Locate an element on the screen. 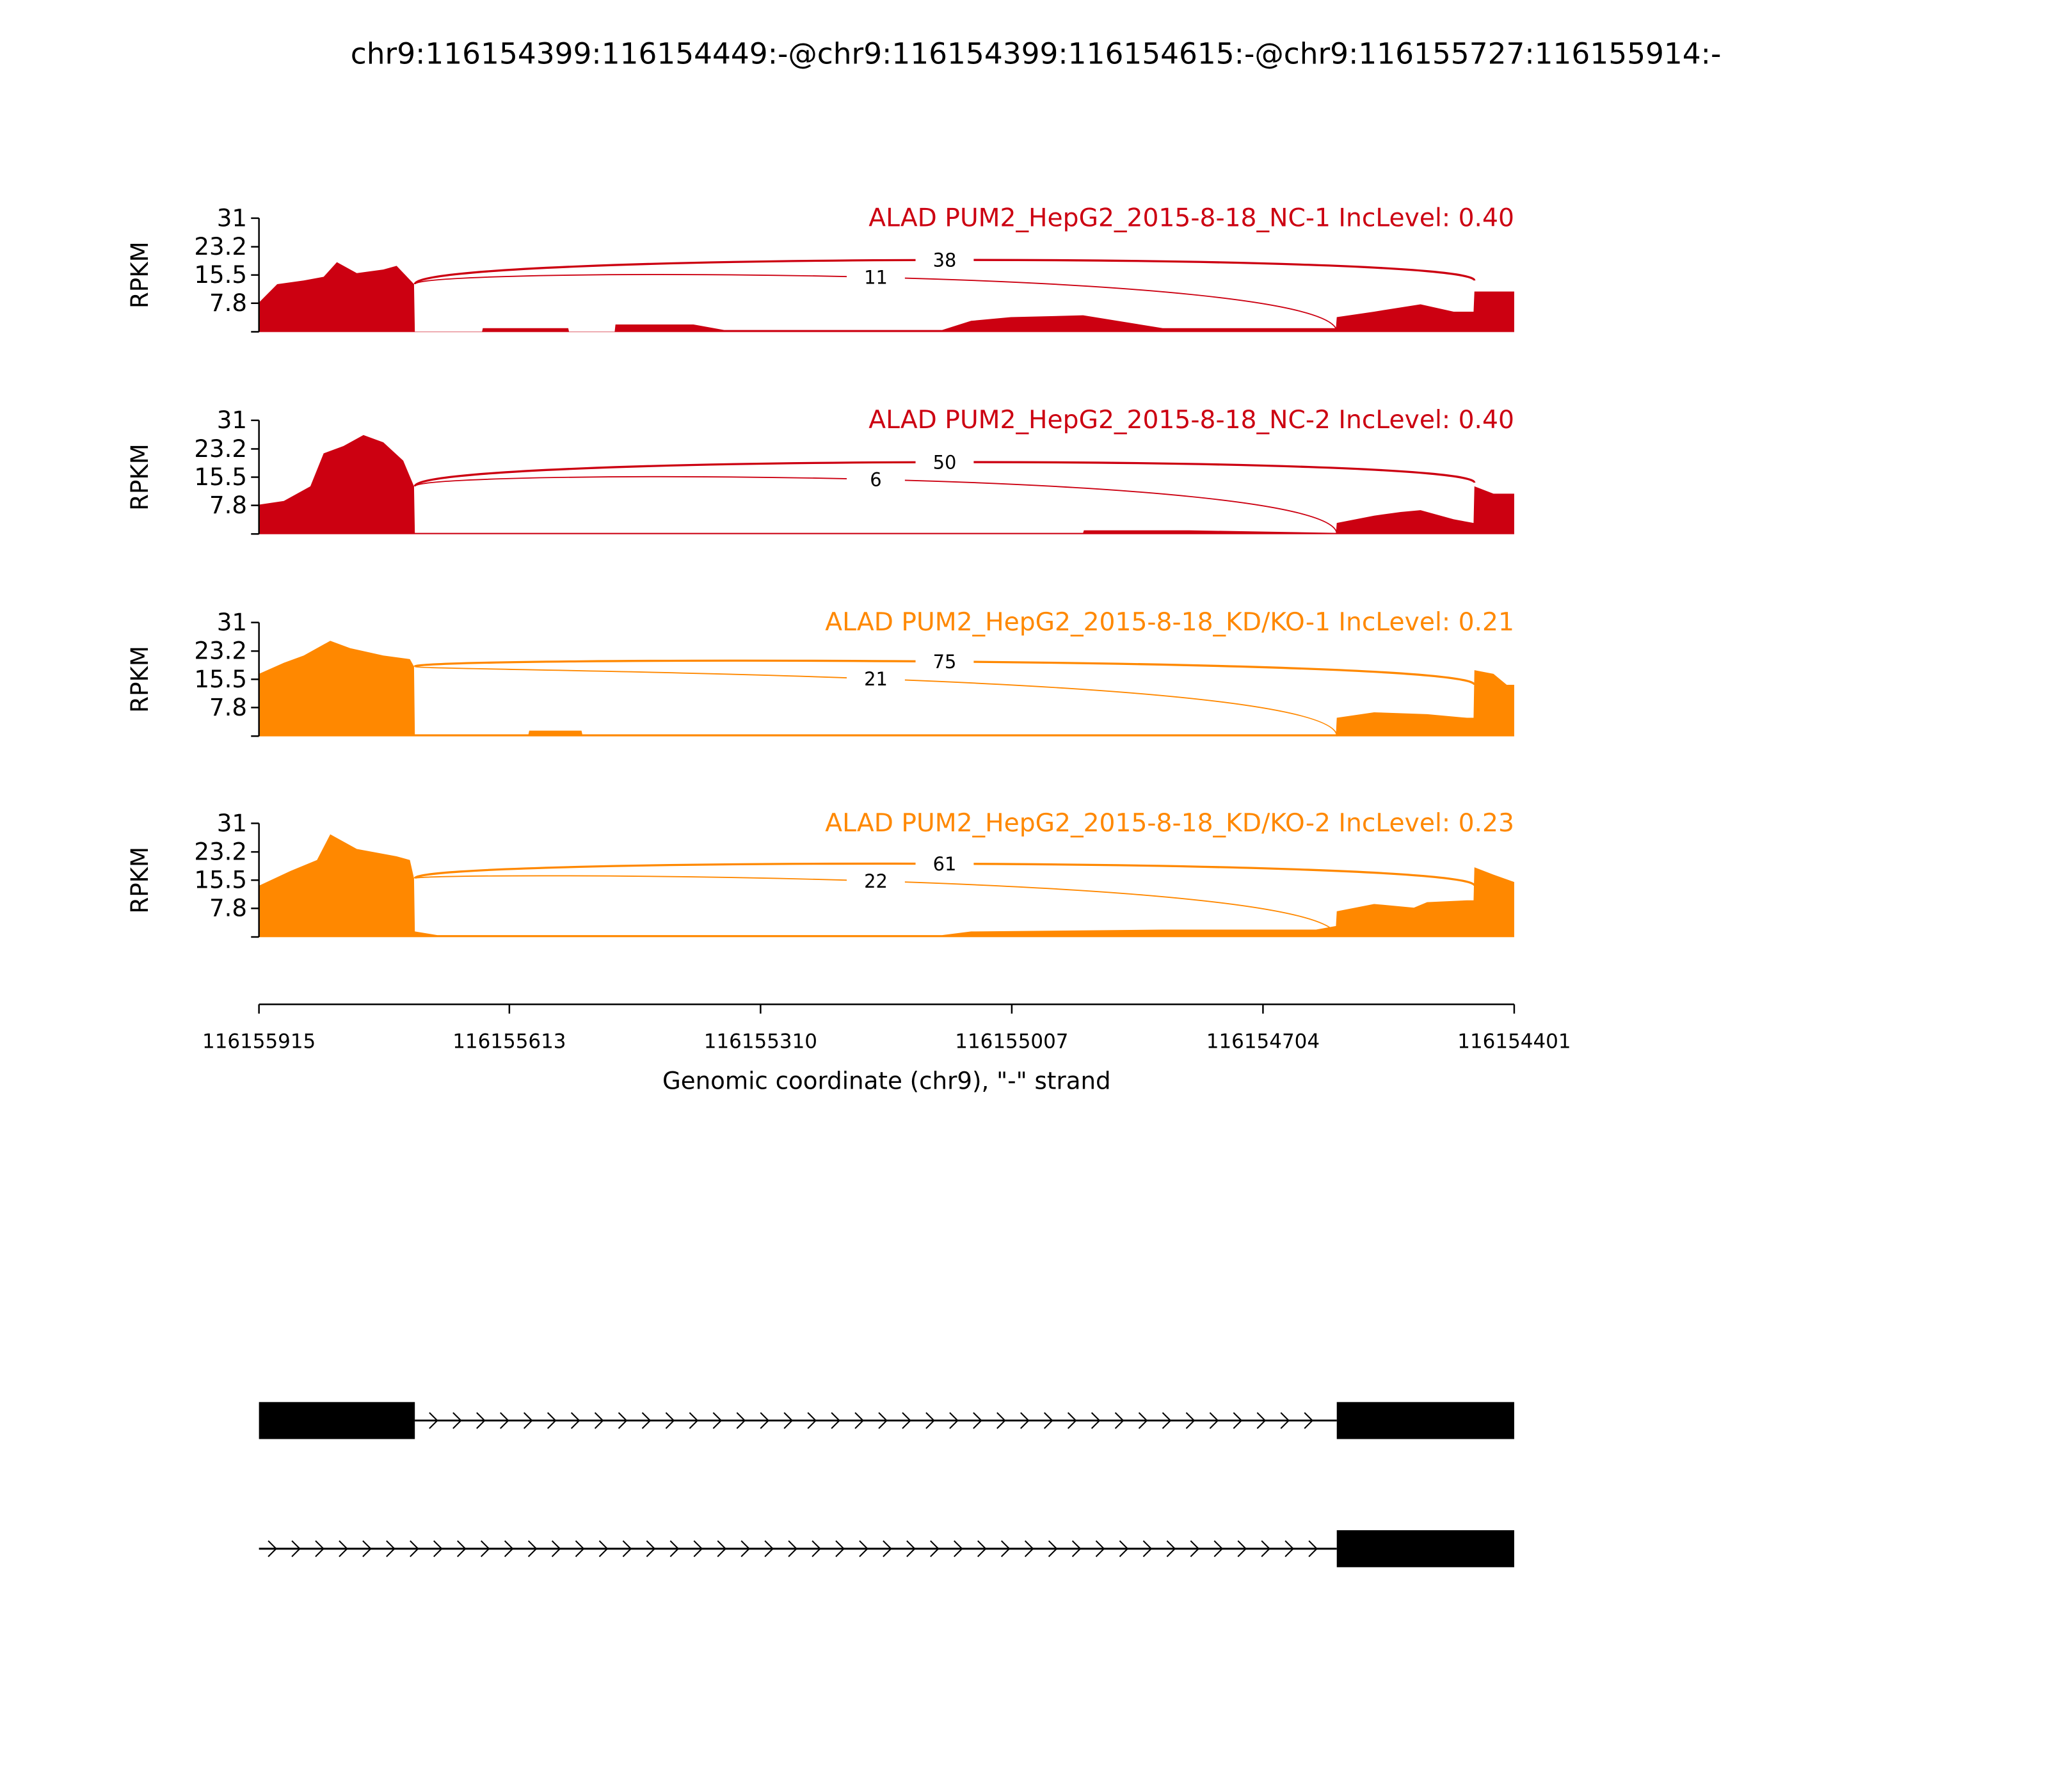  junction-count-label: 21 is located at coordinates (876, 679).